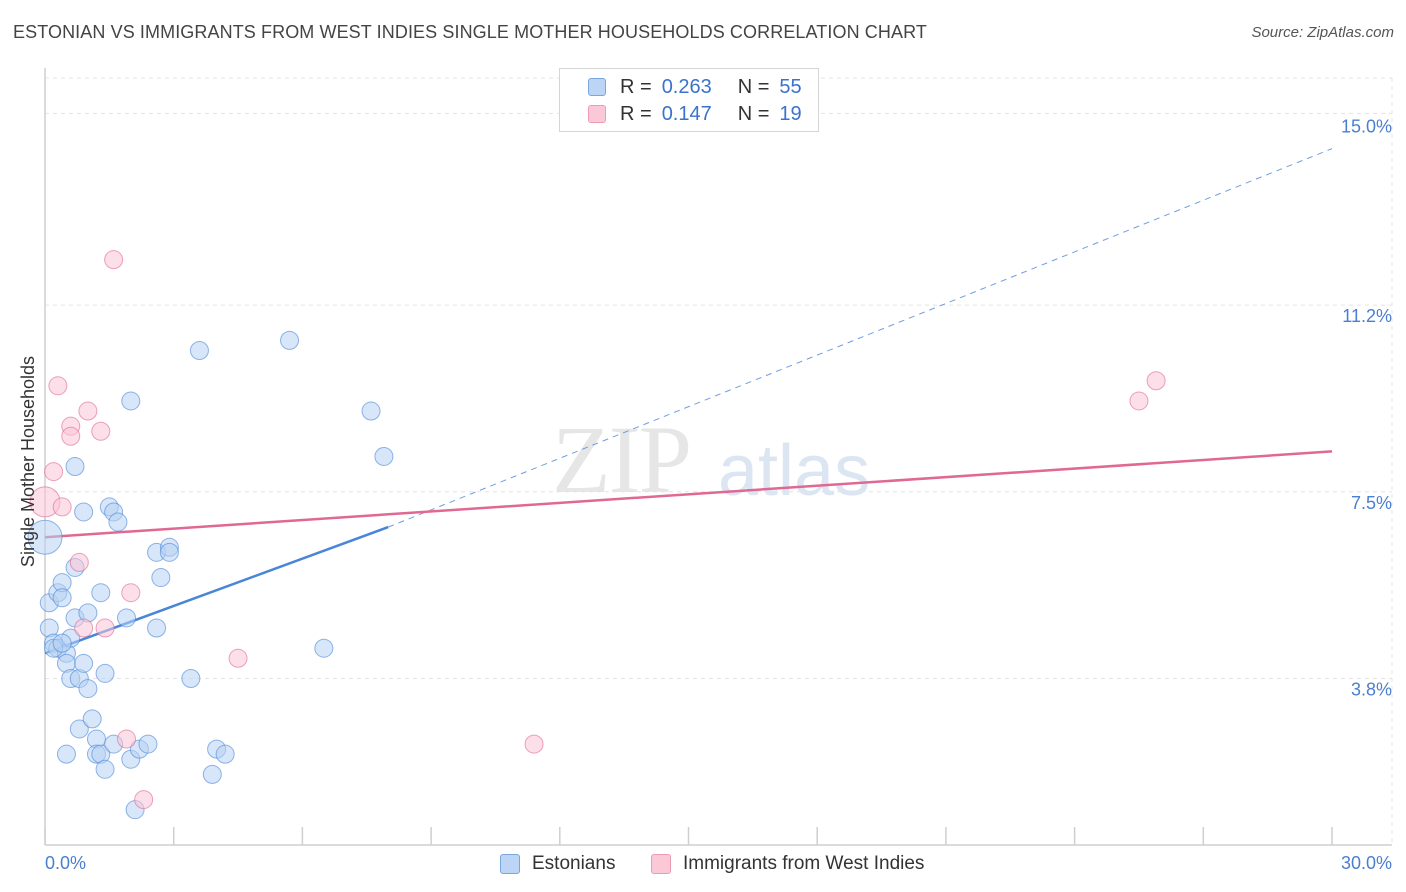  What do you see at coordinates (1371, 689) in the screenshot?
I see `y-tick-label: 3.8%` at bounding box center [1371, 689].